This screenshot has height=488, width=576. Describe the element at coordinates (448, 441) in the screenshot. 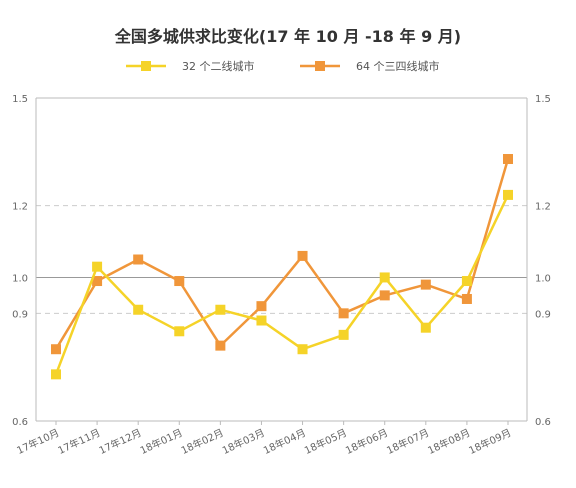

I see `x-tick-label: 18年08月` at that location.